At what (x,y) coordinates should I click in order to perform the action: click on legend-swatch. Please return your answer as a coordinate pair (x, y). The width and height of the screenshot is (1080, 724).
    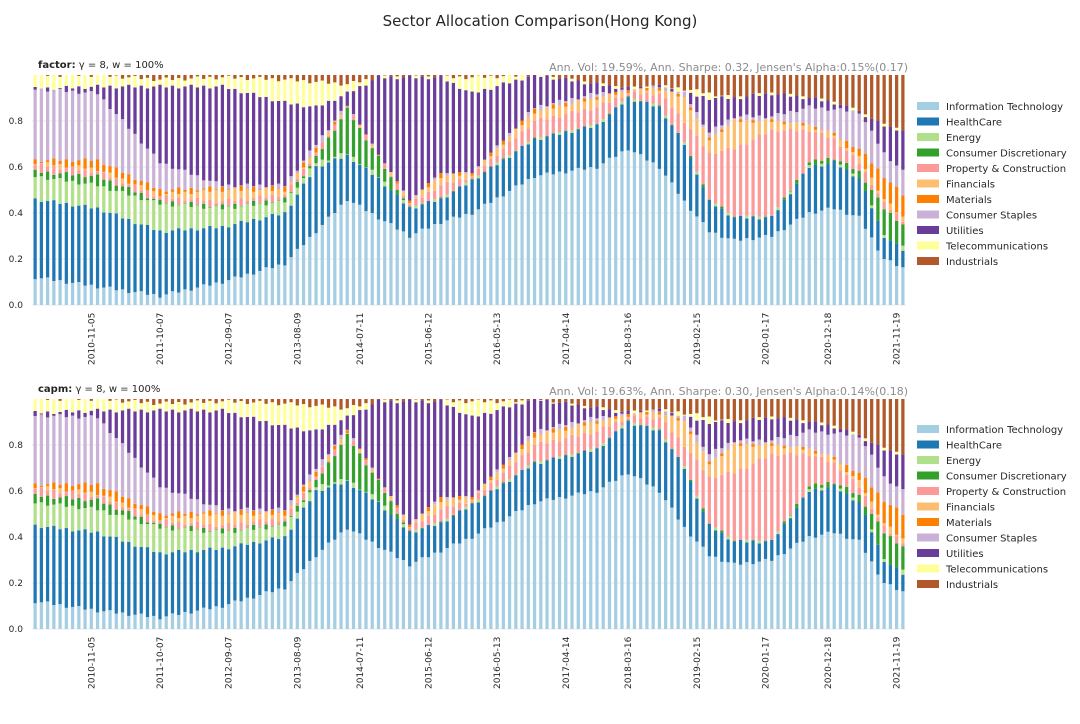
    Looking at the image, I should click on (928, 476).